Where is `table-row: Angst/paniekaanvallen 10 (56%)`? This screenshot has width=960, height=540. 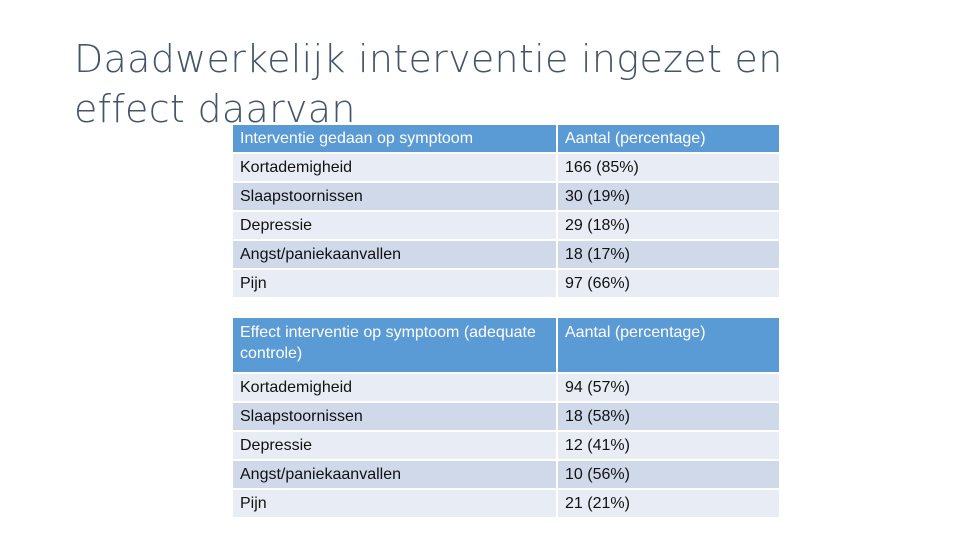 table-row: Angst/paniekaanvallen 10 (56%) is located at coordinates (507, 475).